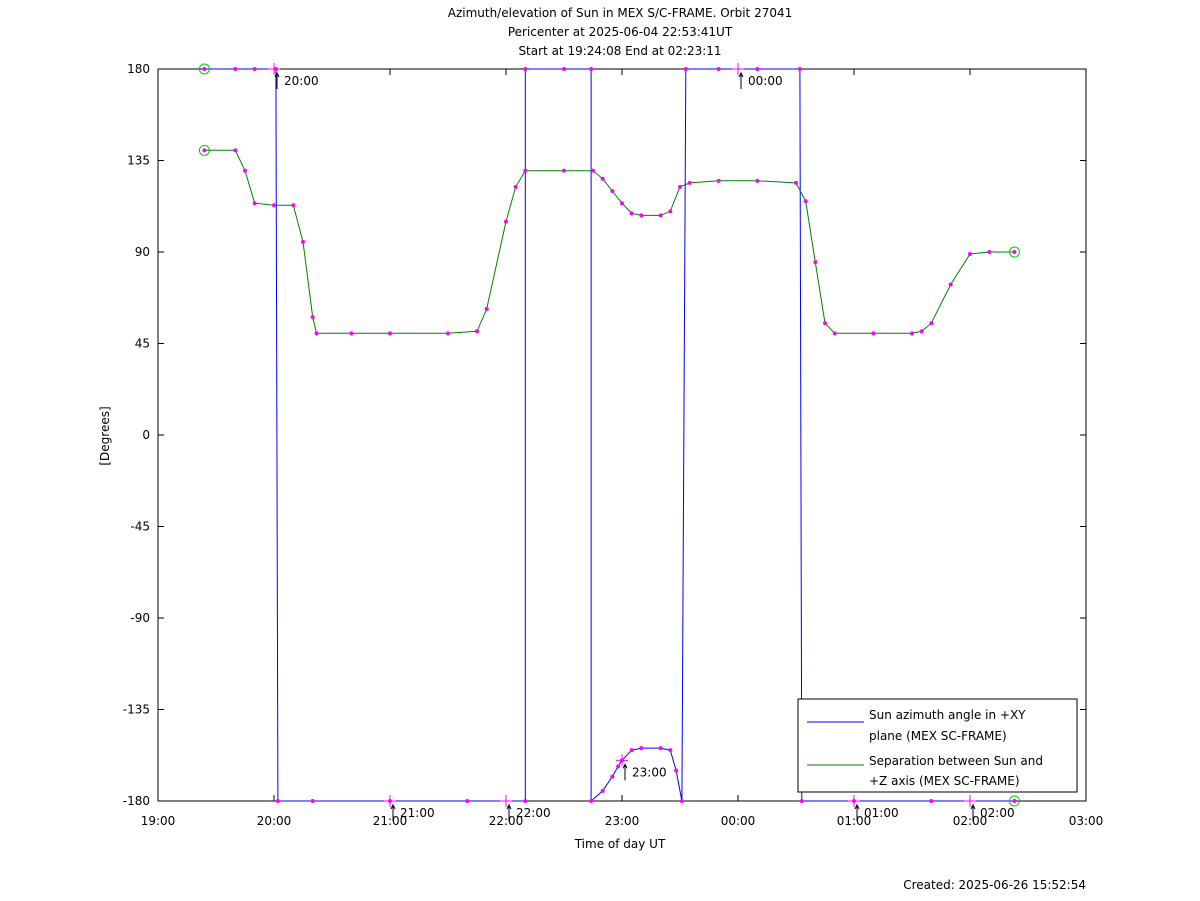  Describe the element at coordinates (417, 813) in the screenshot. I see `hour-label: 21:00` at that location.